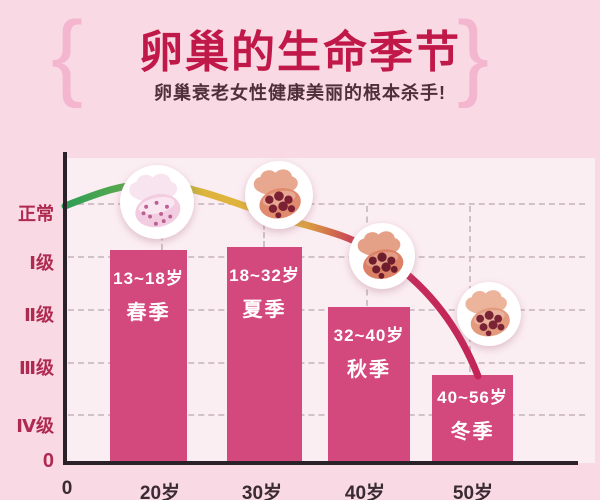 The width and height of the screenshot is (600, 500). What do you see at coordinates (472, 418) in the screenshot?
I see `bar-winter: 40~56岁 冬季` at bounding box center [472, 418].